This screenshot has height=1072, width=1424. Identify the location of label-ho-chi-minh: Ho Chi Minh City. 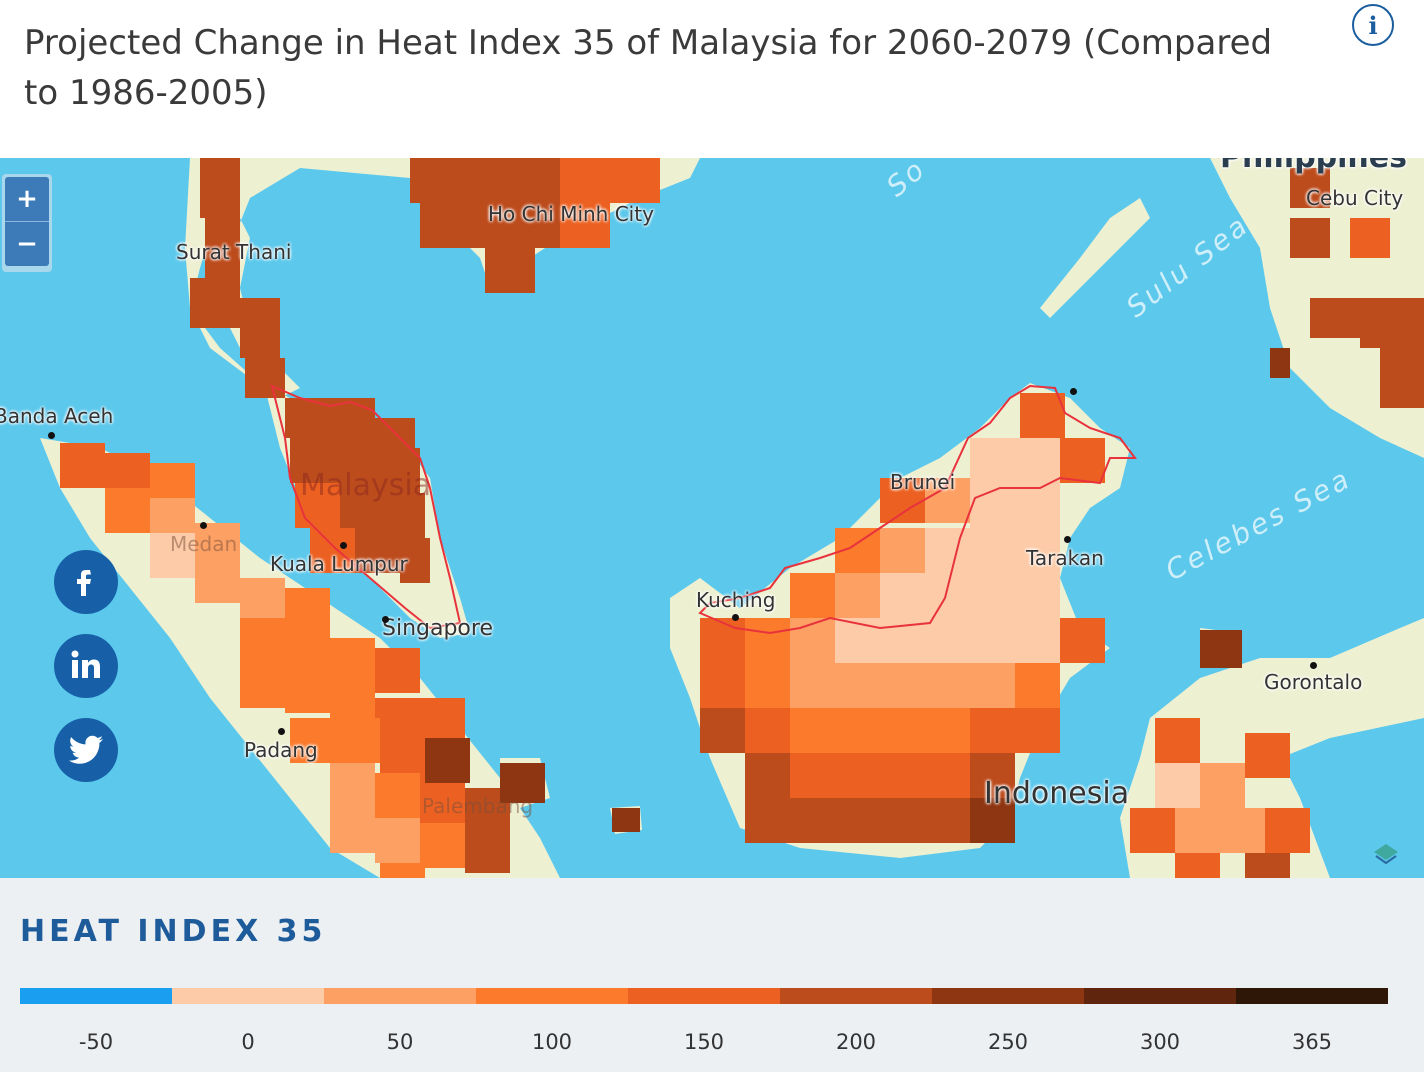
(571, 214).